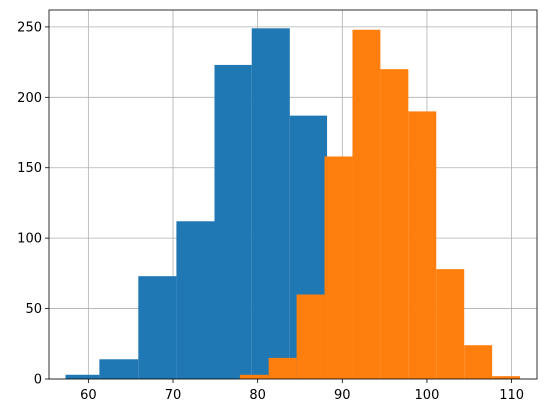 Image resolution: width=552 pixels, height=413 pixels. What do you see at coordinates (511, 395) in the screenshot?
I see `x-tick-label: 110` at bounding box center [511, 395].